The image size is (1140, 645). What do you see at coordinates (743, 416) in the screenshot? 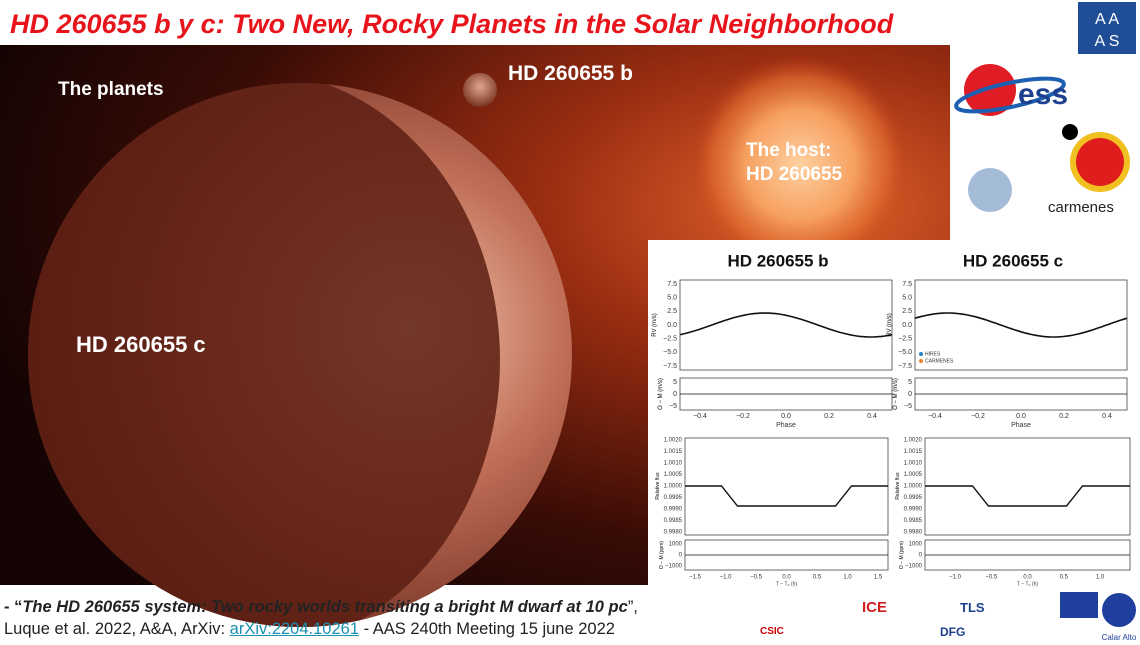
I see `tick-label: −0.2` at bounding box center [743, 416].